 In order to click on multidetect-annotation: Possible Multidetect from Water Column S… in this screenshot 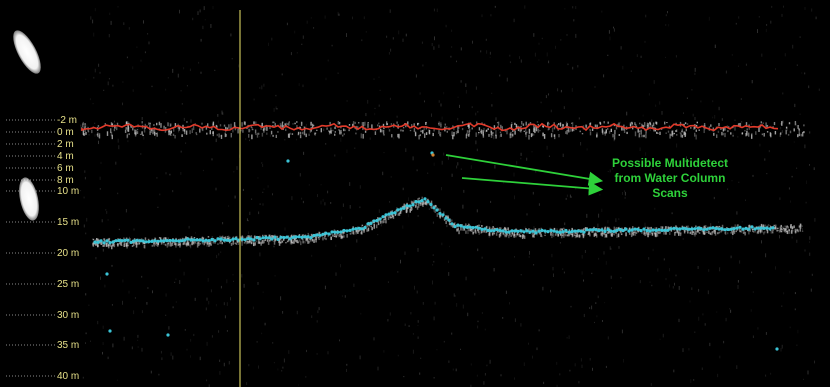, I will do `click(670, 178)`.